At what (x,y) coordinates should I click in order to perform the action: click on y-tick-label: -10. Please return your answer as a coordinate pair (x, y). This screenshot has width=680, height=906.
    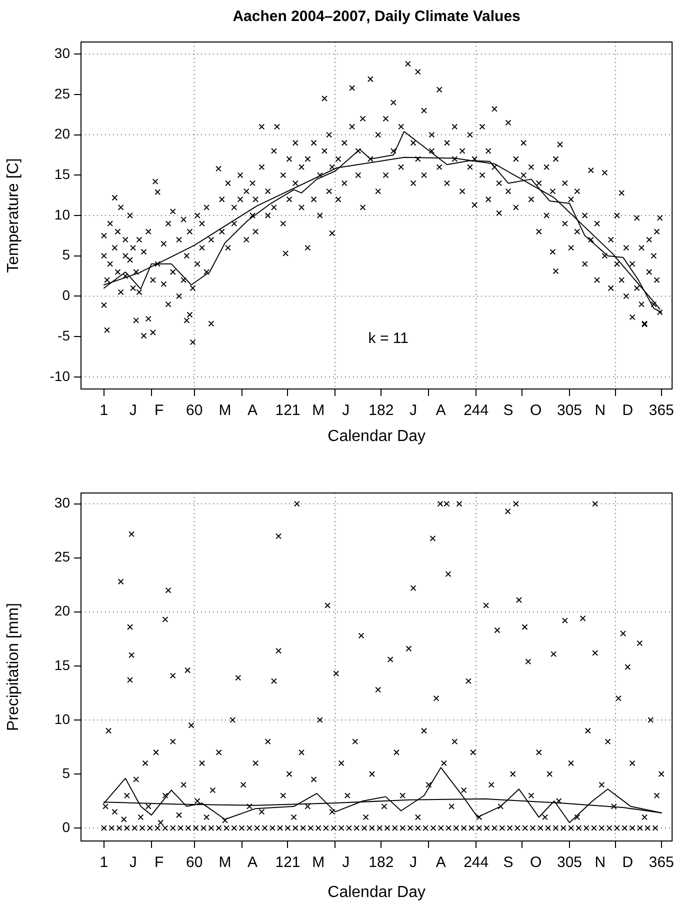
    Looking at the image, I should click on (60, 376).